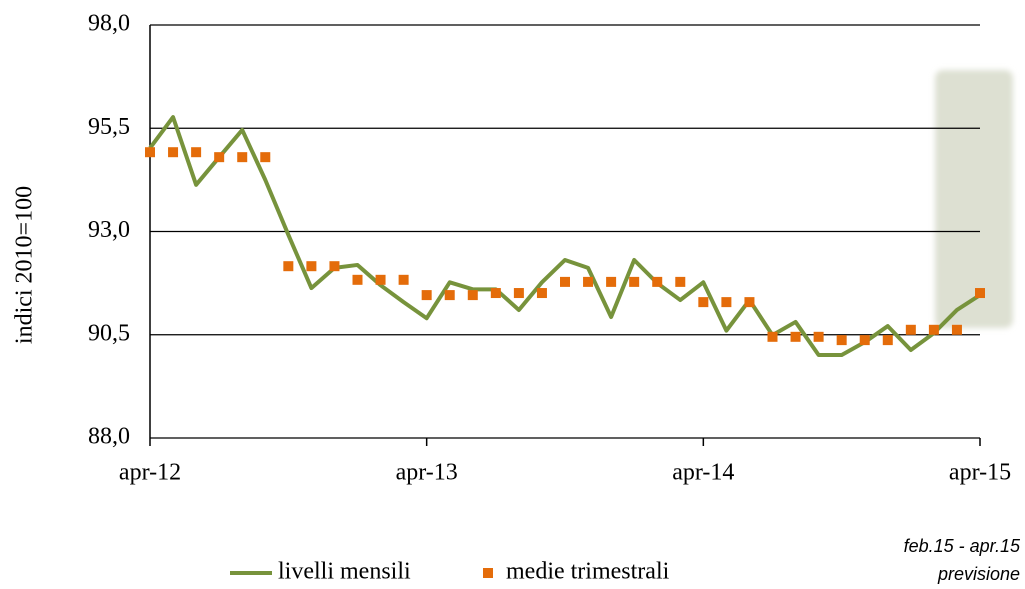 The width and height of the screenshot is (1025, 589). I want to click on forecast-band, so click(974, 199).